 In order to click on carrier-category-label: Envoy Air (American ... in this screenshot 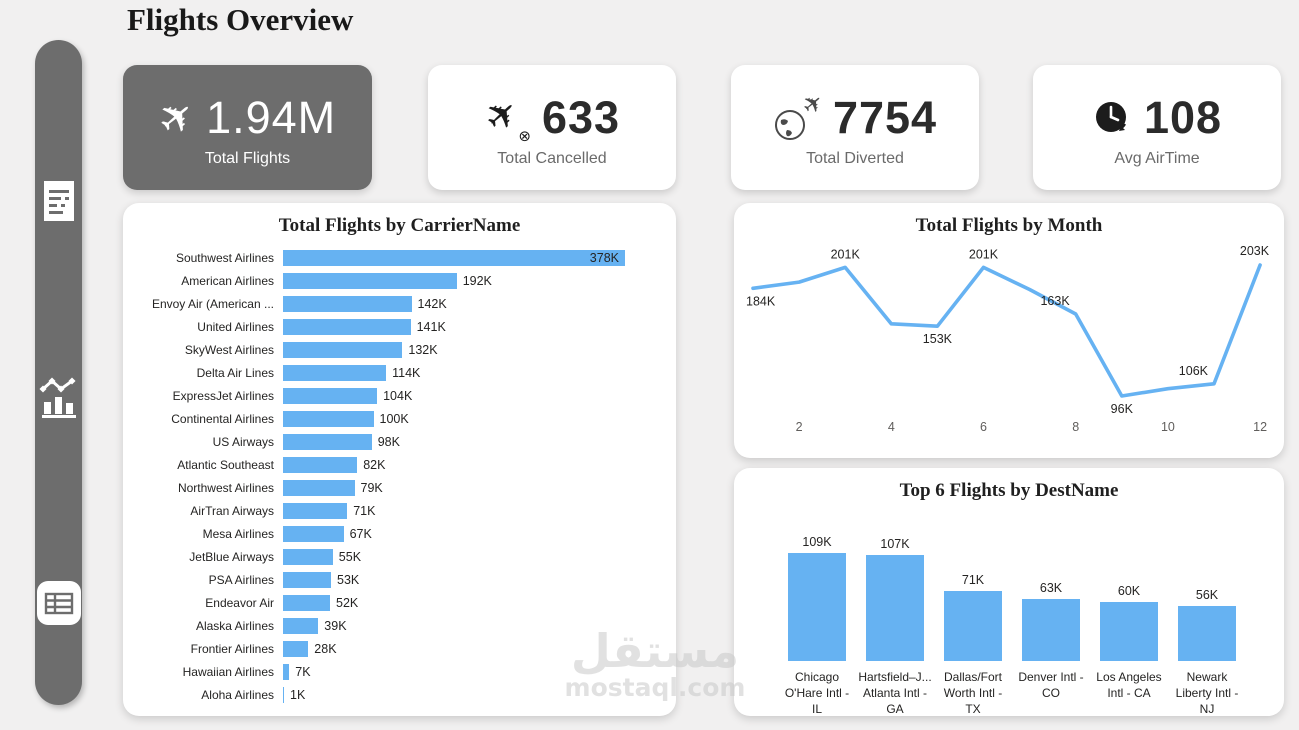, I will do `click(212, 304)`.